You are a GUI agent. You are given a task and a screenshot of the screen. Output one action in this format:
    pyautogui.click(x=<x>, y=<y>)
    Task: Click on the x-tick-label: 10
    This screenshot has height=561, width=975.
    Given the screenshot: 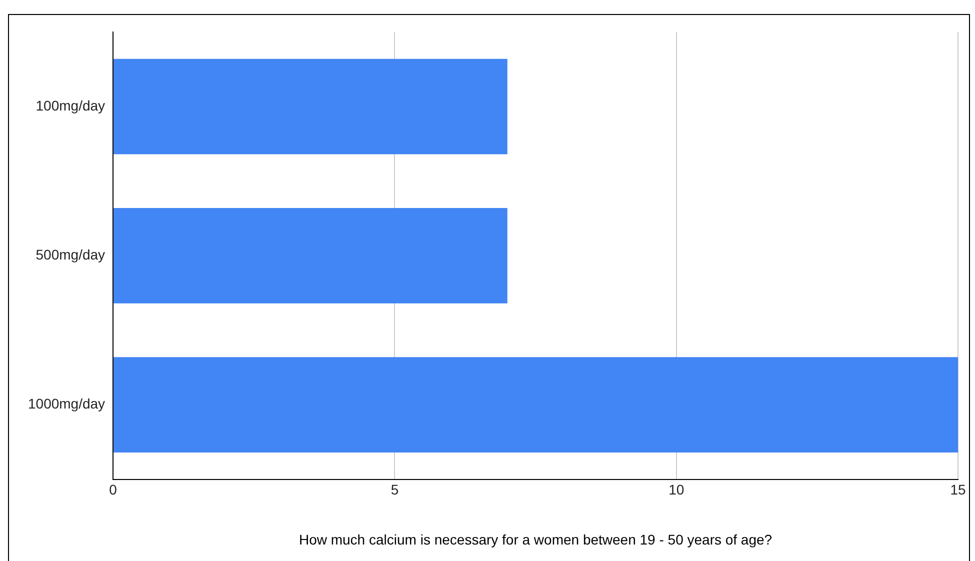 What is the action you would take?
    pyautogui.click(x=676, y=490)
    